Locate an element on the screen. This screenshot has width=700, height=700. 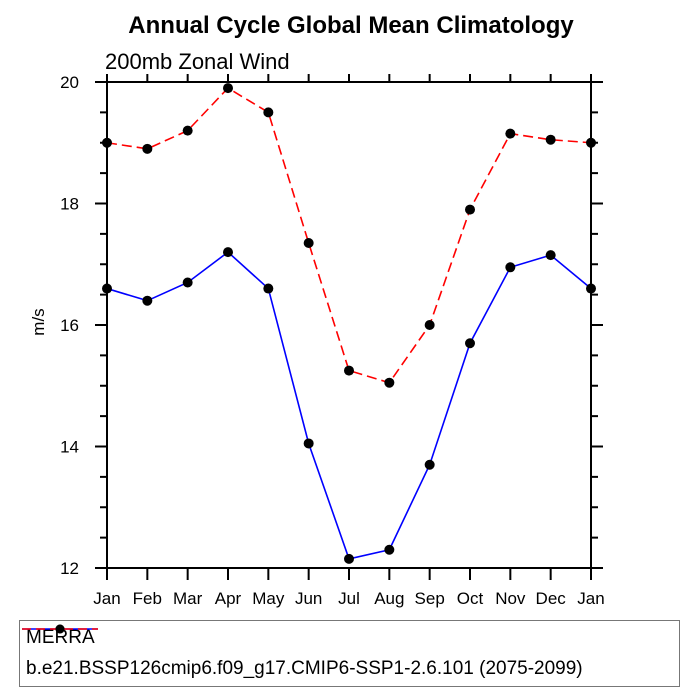
x-tick-label: Mar is located at coordinates (188, 598).